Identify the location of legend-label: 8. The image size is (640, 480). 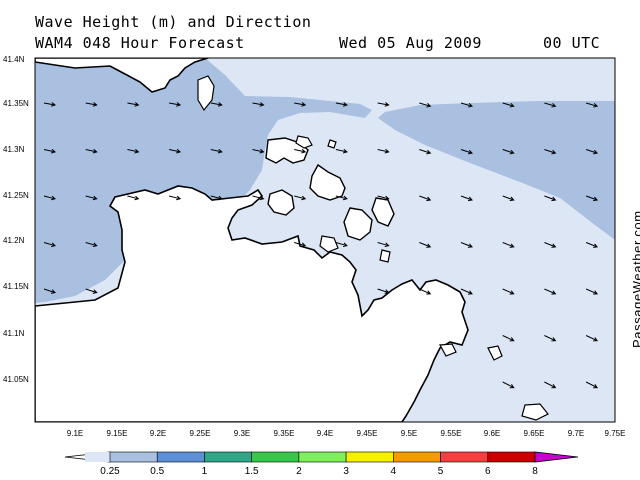
(535, 471).